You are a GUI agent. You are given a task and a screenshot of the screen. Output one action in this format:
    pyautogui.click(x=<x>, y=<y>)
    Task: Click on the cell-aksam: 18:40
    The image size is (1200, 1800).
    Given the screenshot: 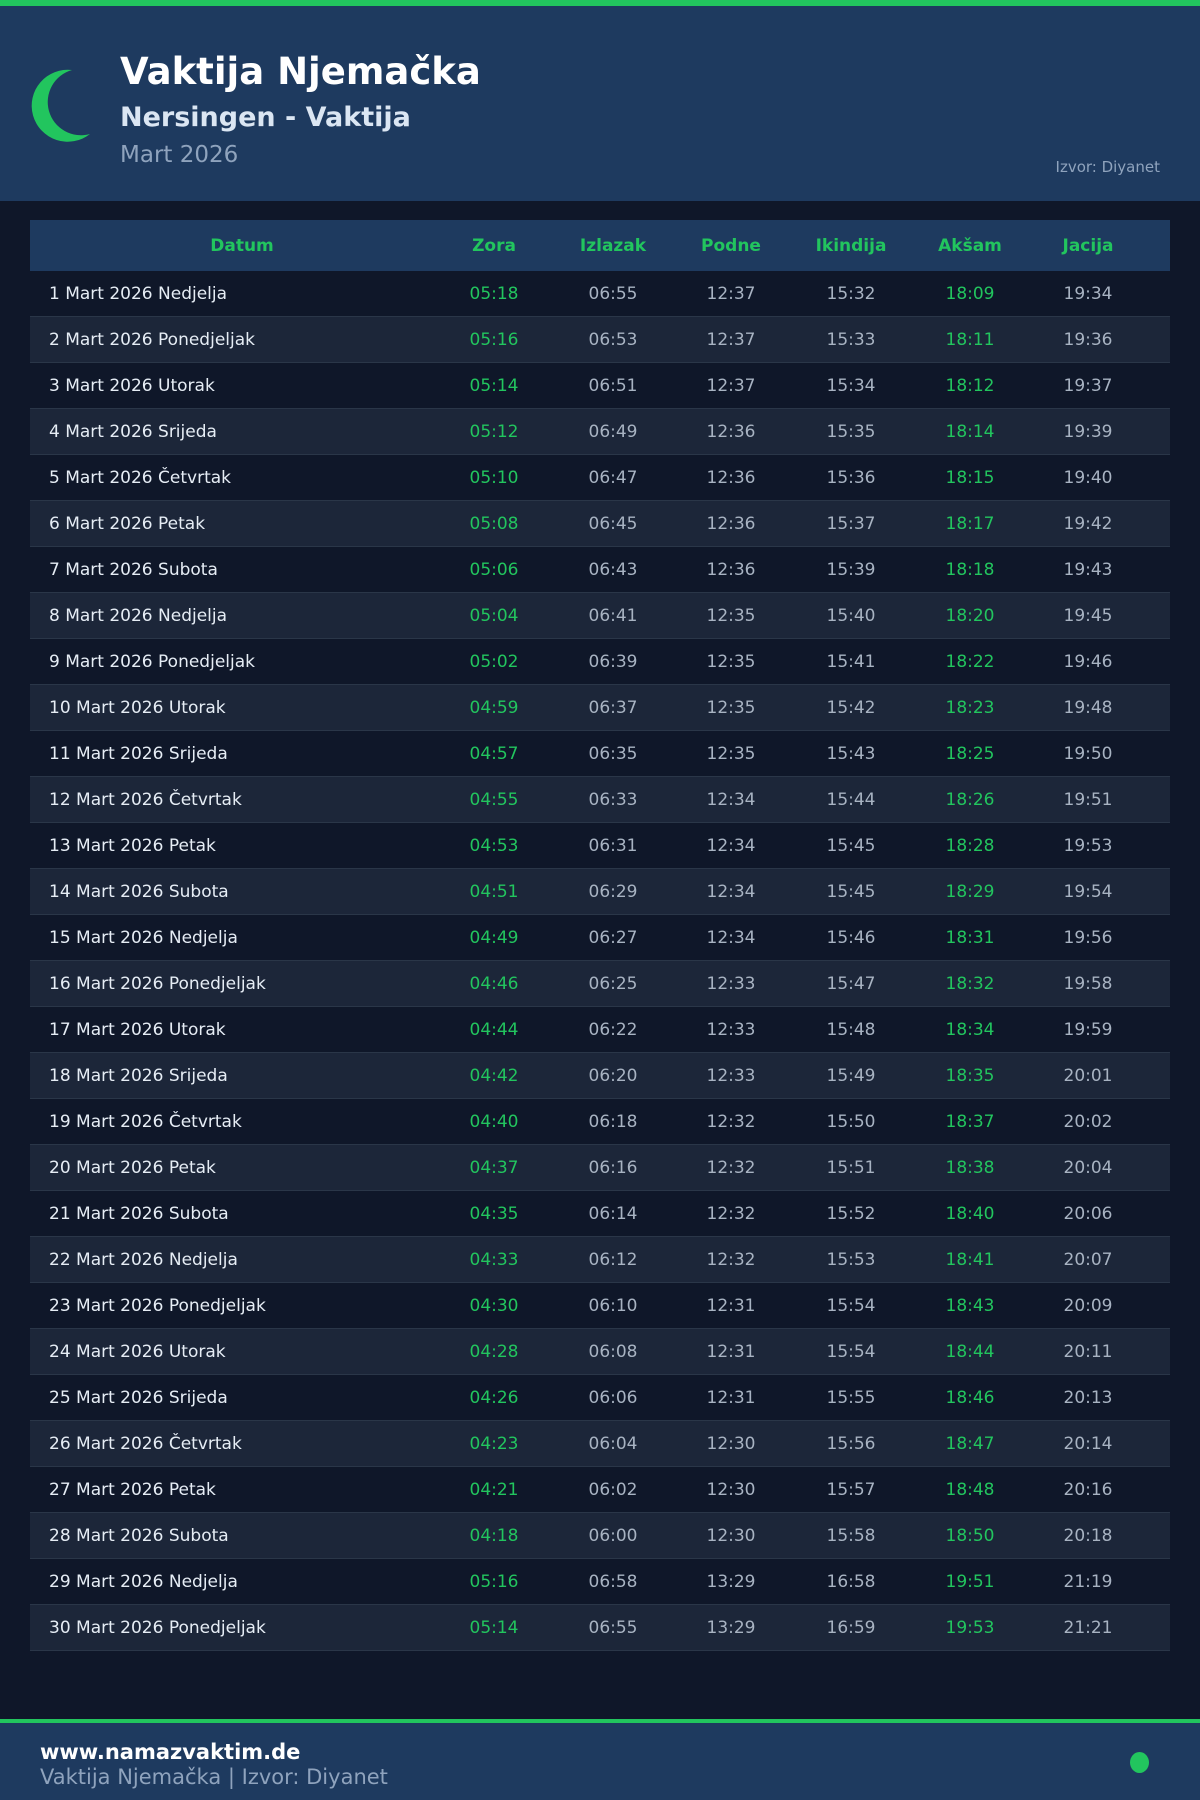 What is the action you would take?
    pyautogui.click(x=970, y=1213)
    